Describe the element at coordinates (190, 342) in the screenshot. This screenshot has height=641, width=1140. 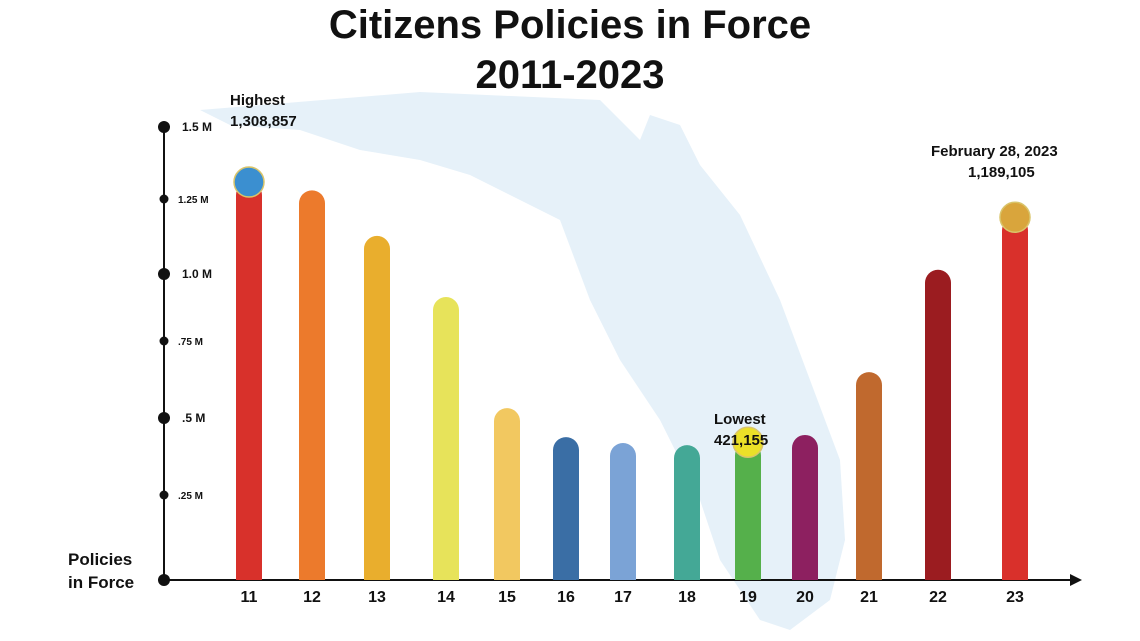
I see `y-tick-label: .75 M` at that location.